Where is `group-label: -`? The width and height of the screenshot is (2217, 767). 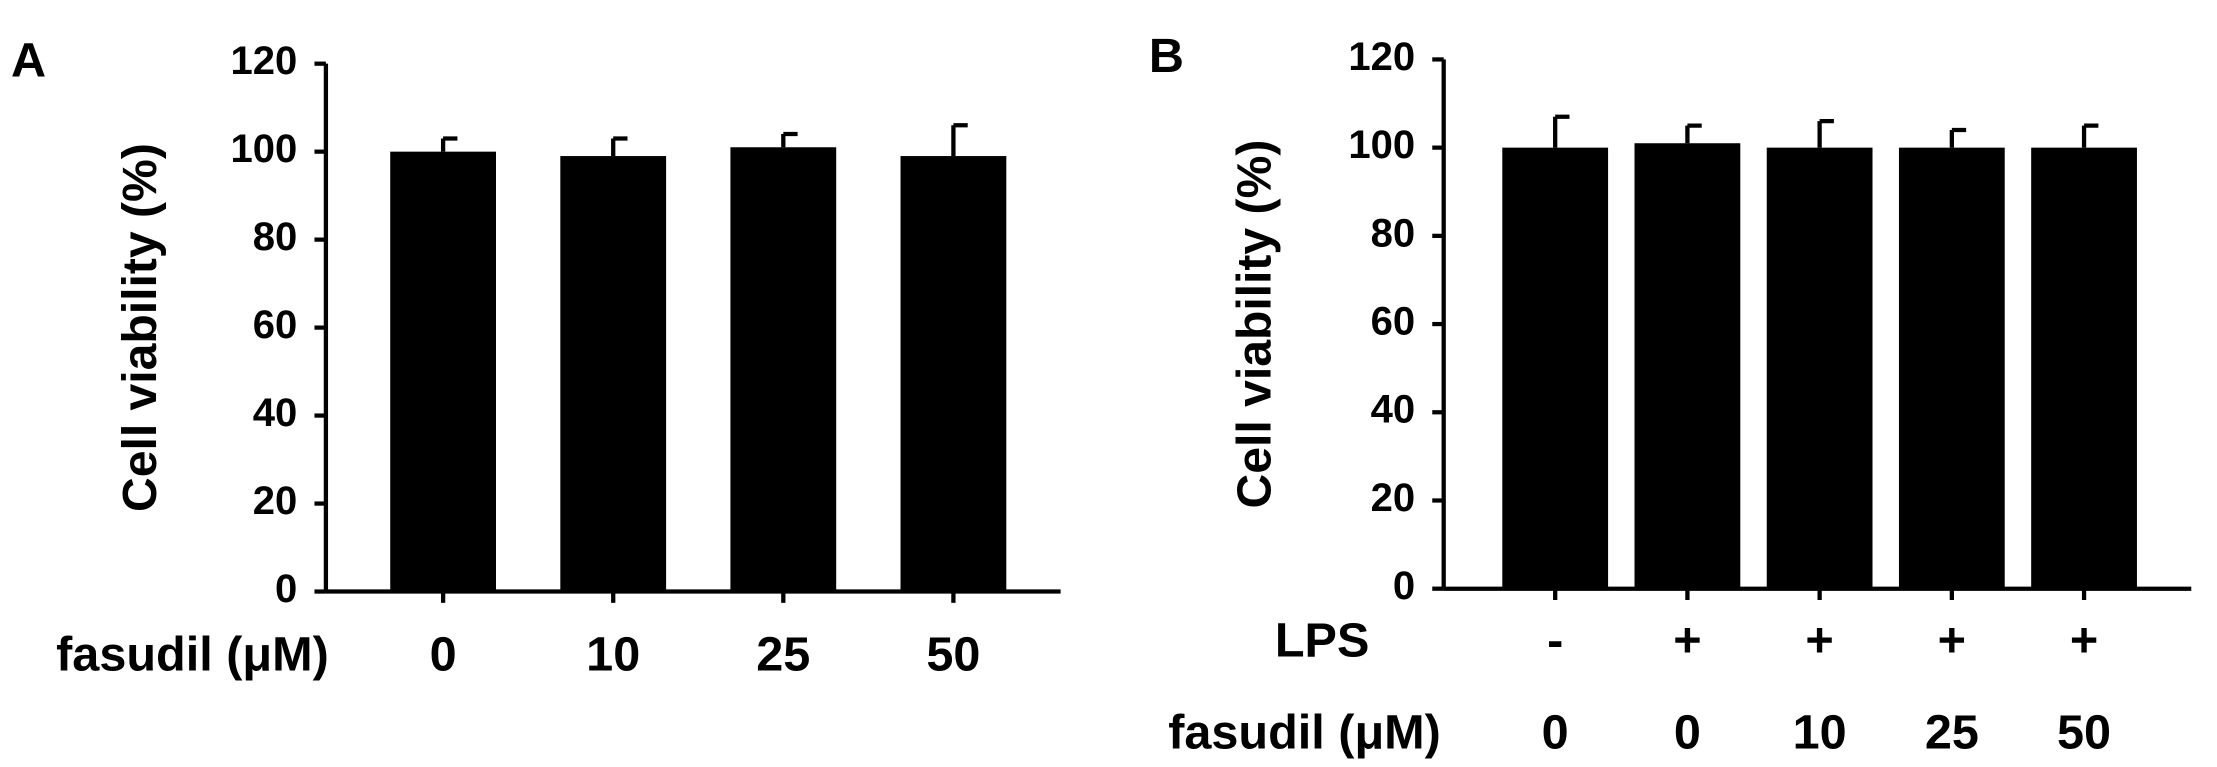
group-label: - is located at coordinates (1555, 641).